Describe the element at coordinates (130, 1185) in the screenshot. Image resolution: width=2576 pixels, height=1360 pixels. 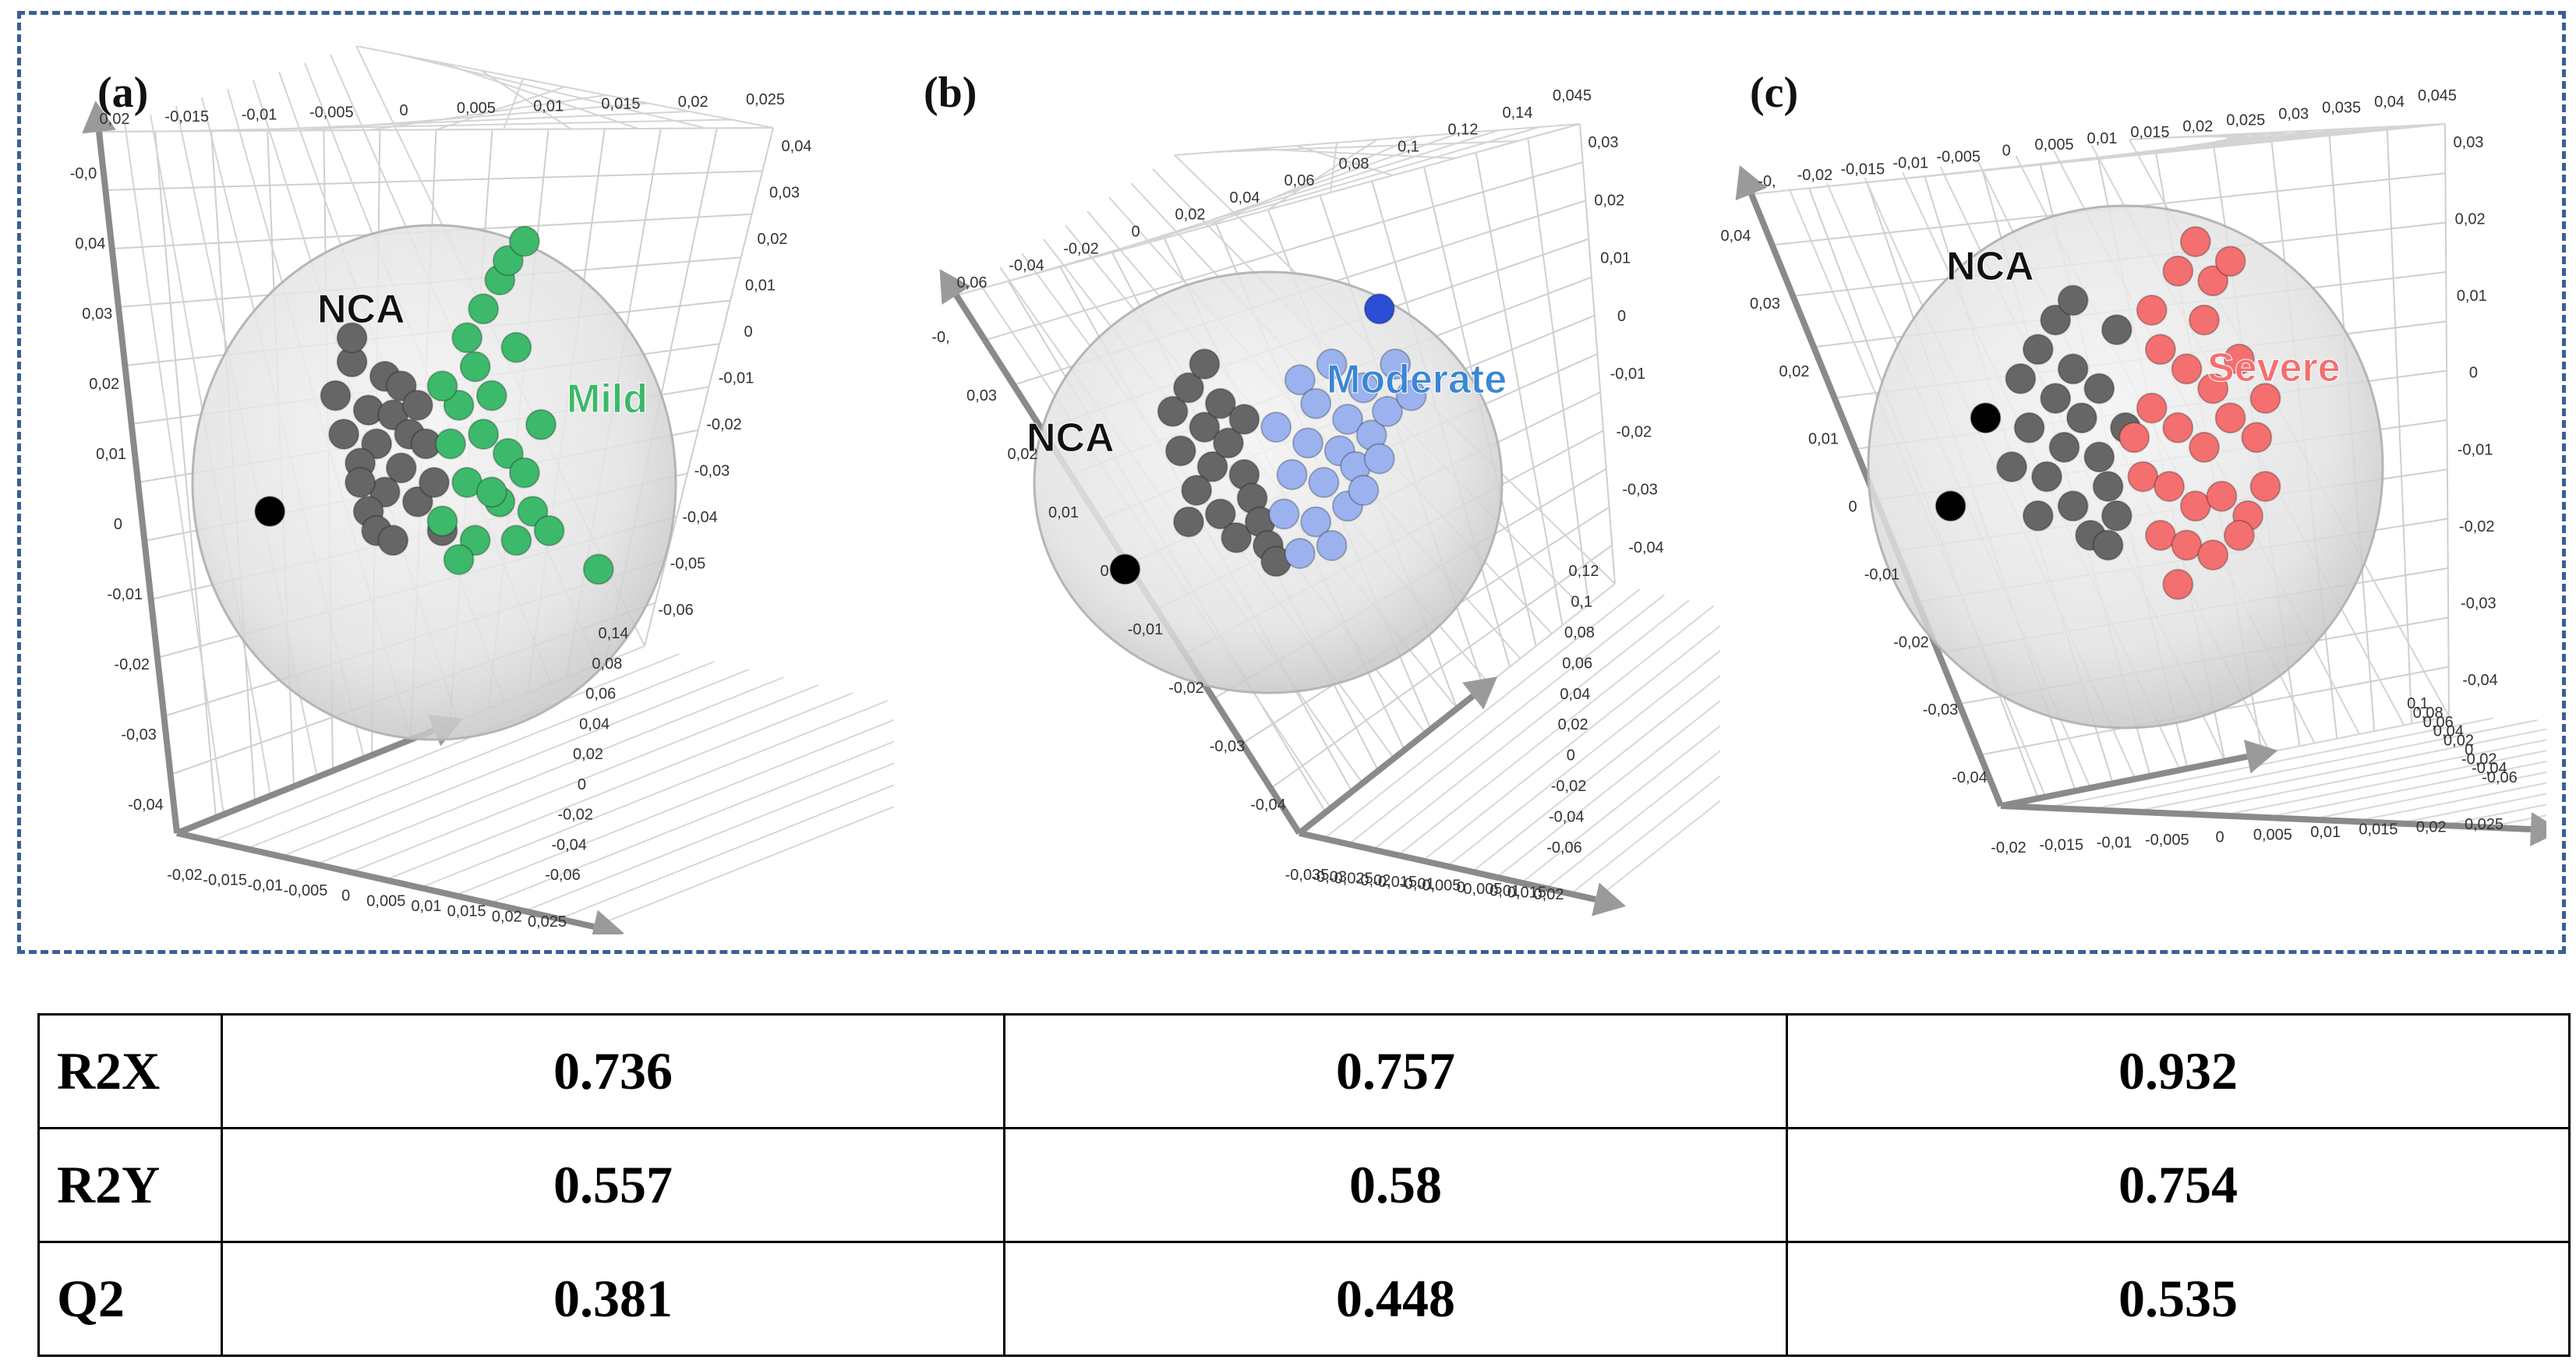
I see `metric-name: R2Y` at that location.